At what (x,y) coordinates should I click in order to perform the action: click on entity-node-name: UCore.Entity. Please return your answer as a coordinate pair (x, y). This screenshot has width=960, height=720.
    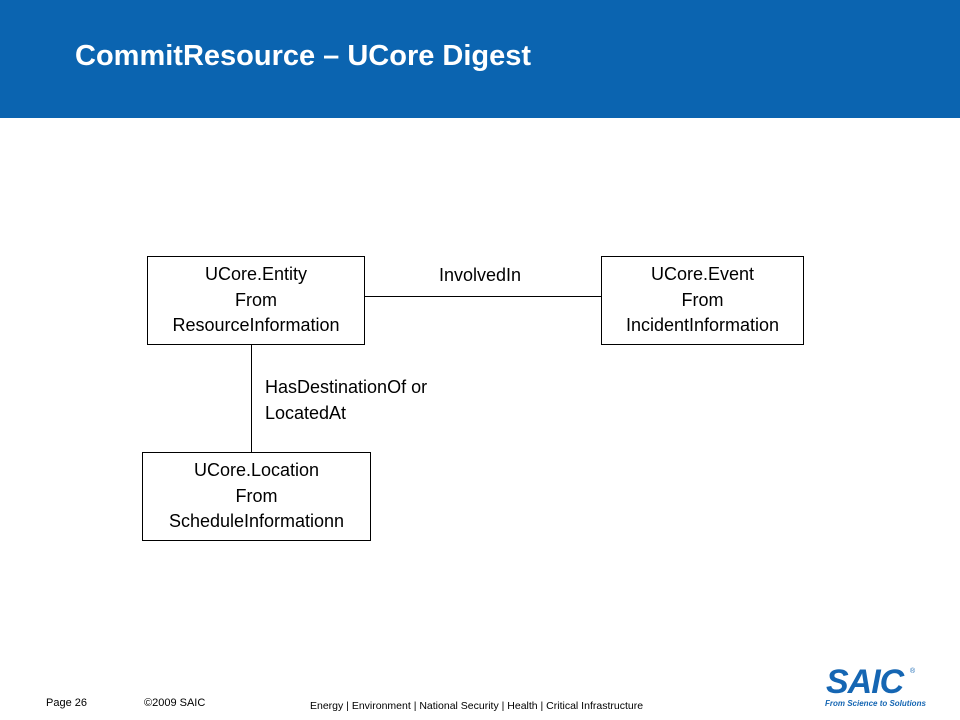
    Looking at the image, I should click on (256, 274).